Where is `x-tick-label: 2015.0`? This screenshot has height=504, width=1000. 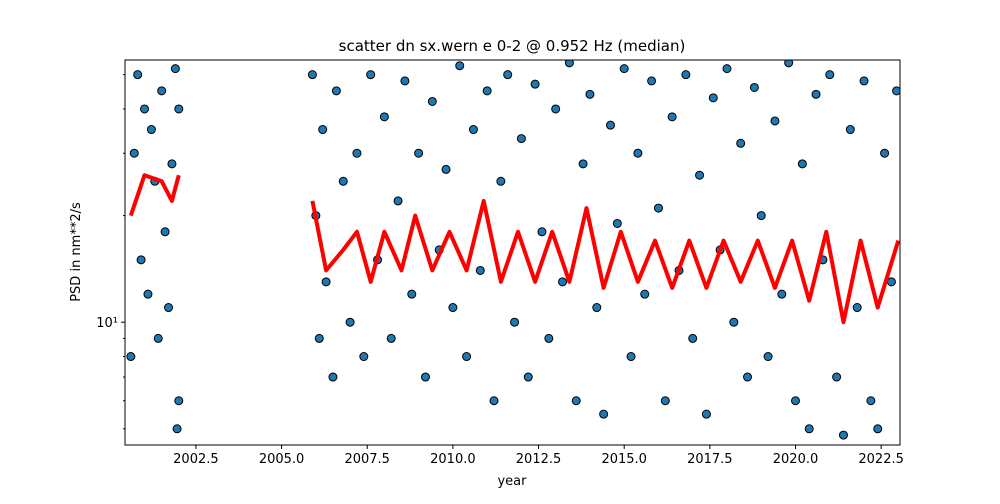
x-tick-label: 2015.0 is located at coordinates (624, 459).